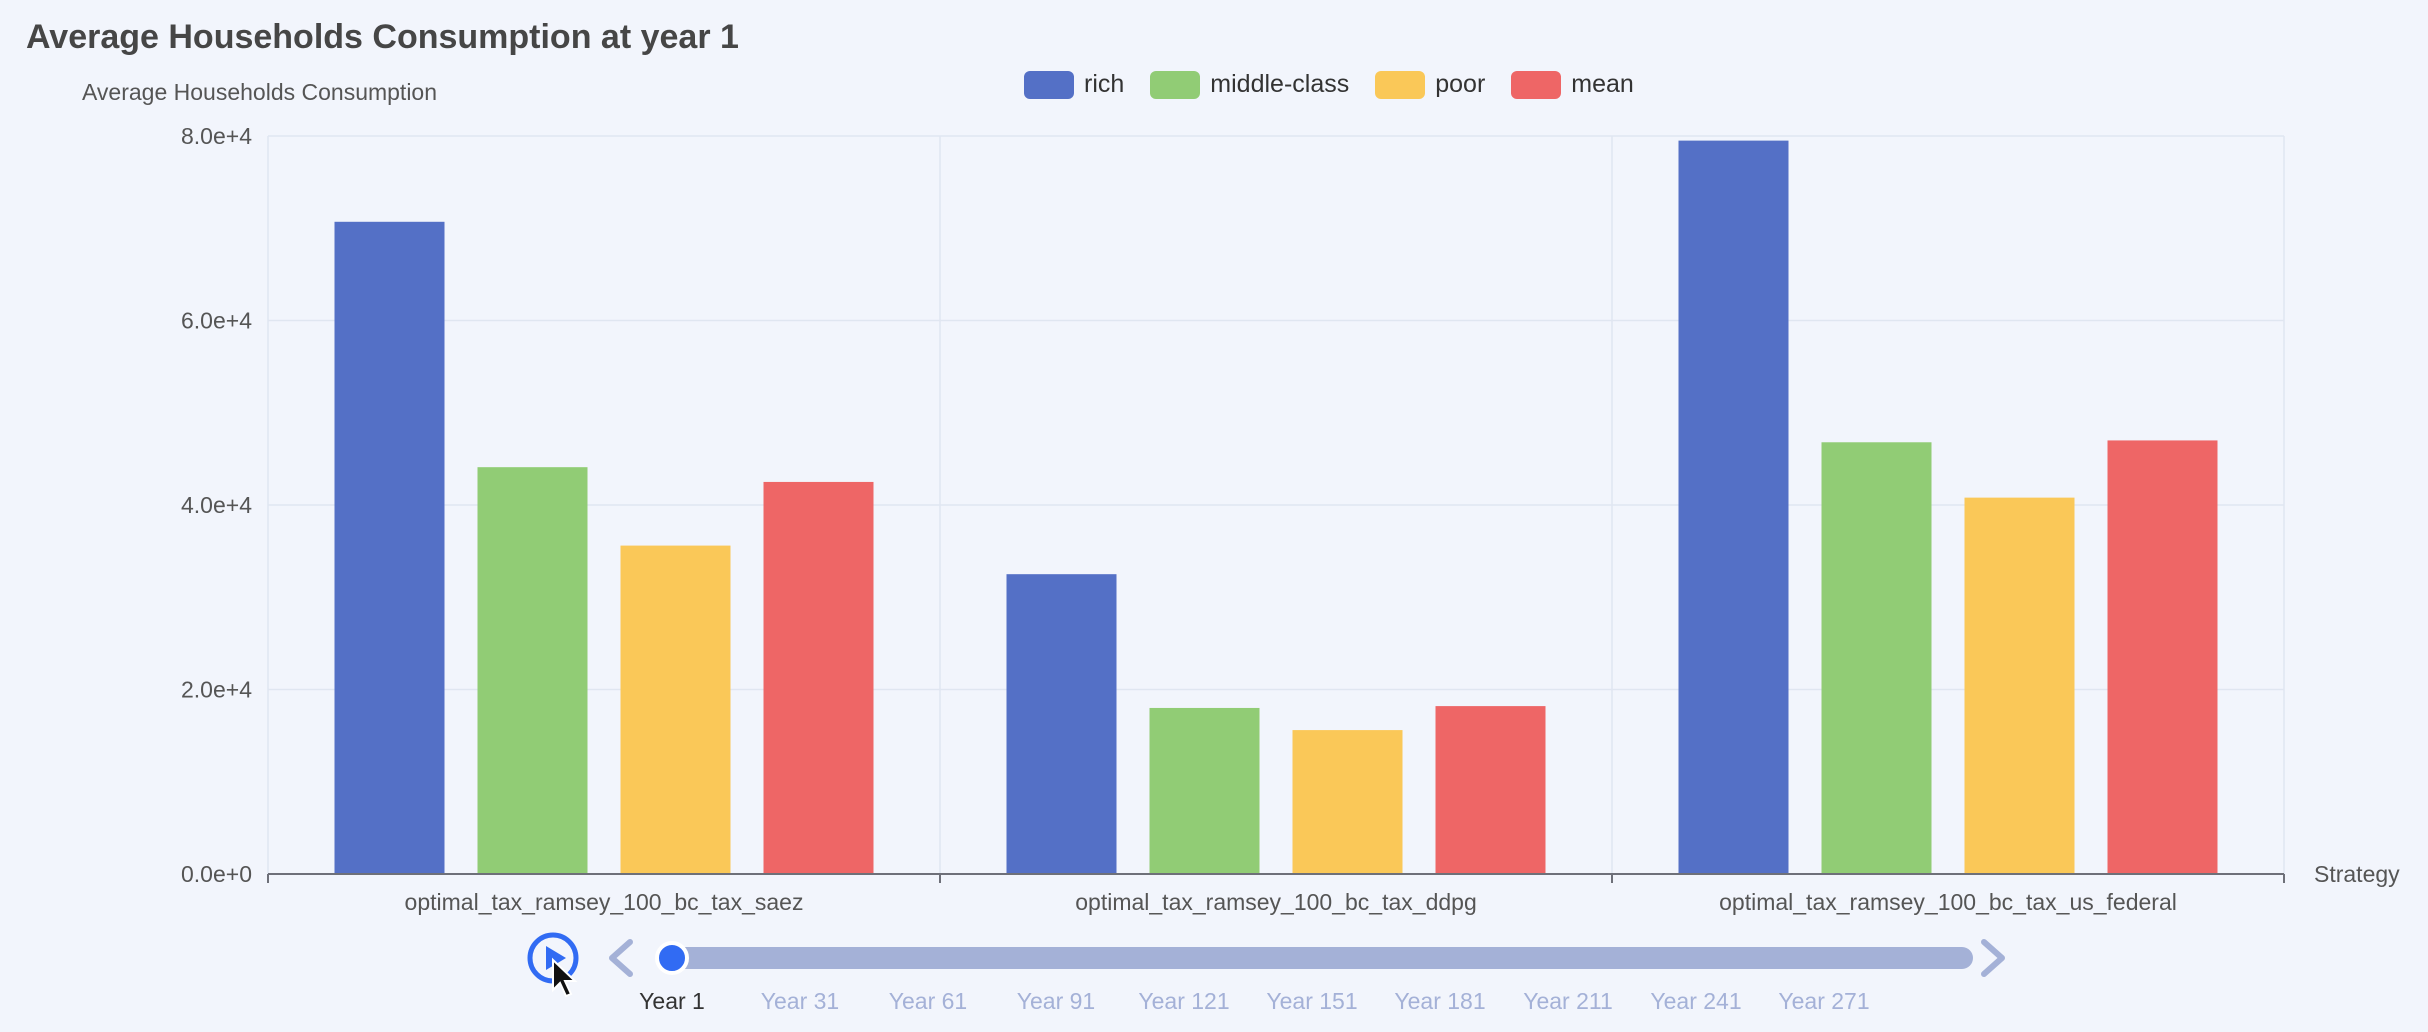 This screenshot has width=2428, height=1032. I want to click on chevron-right-icon, so click(1993, 958).